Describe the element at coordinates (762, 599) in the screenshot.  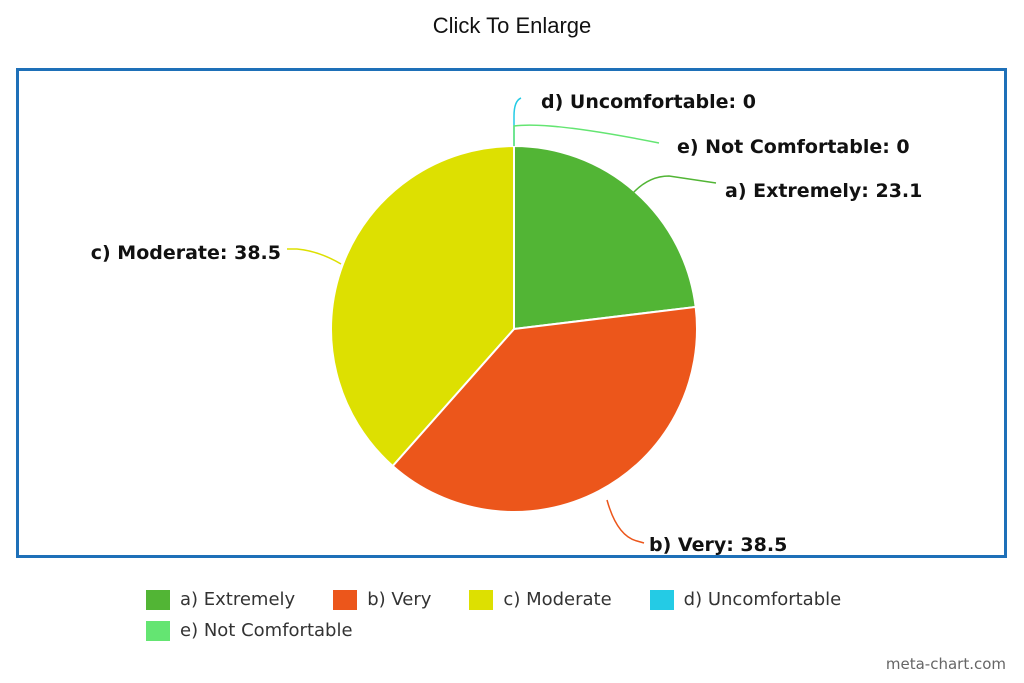
I see `legend-label: d) Uncomfortable` at that location.